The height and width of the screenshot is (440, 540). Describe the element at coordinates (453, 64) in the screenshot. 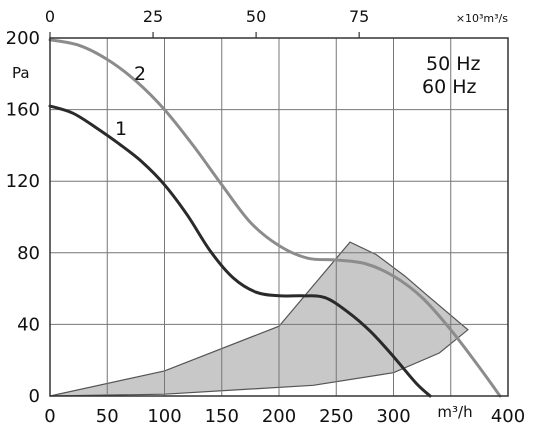

I see `legend-entry-50hz: 50 Hz` at that location.